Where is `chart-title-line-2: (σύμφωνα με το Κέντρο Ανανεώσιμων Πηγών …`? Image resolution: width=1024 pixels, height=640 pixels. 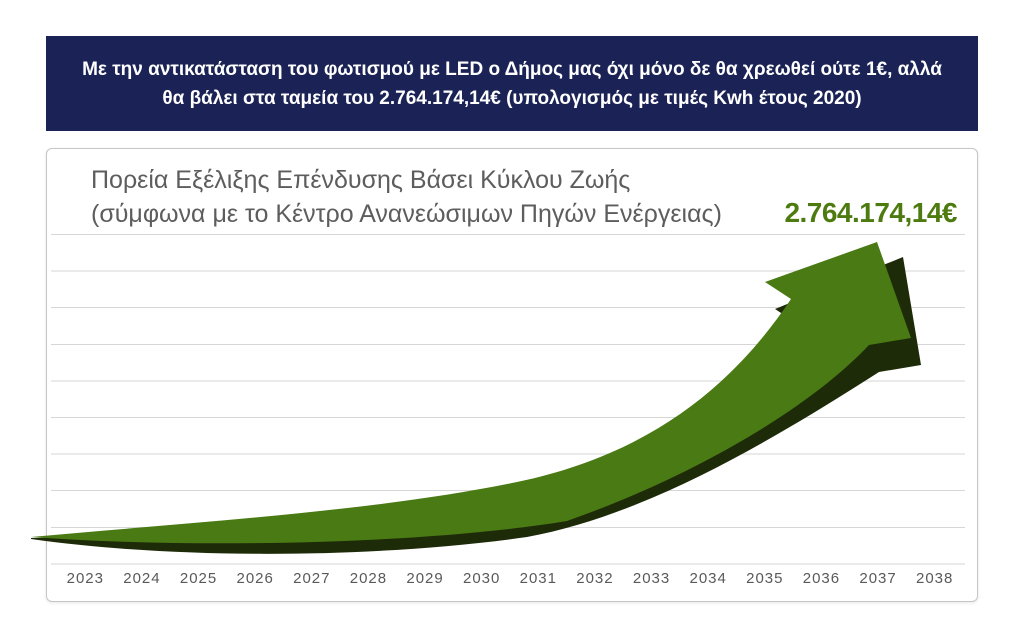 chart-title-line-2: (σύμφωνα με το Κέντρο Ανανεώσιμων Πηγών … is located at coordinates (406, 214).